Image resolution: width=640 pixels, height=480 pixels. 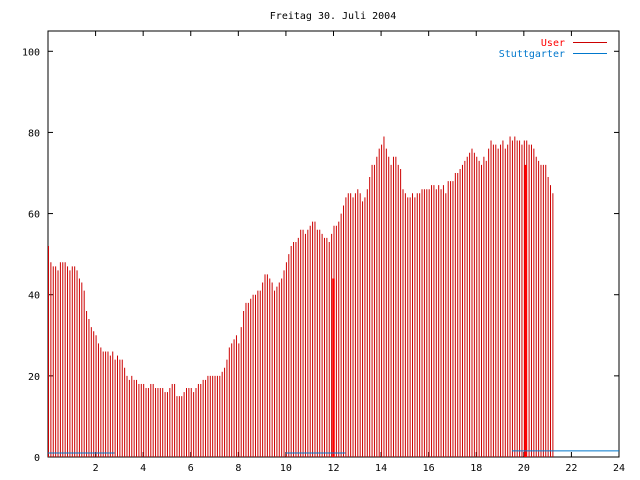 I want to click on x-tick-label: 16, so click(x=429, y=468).